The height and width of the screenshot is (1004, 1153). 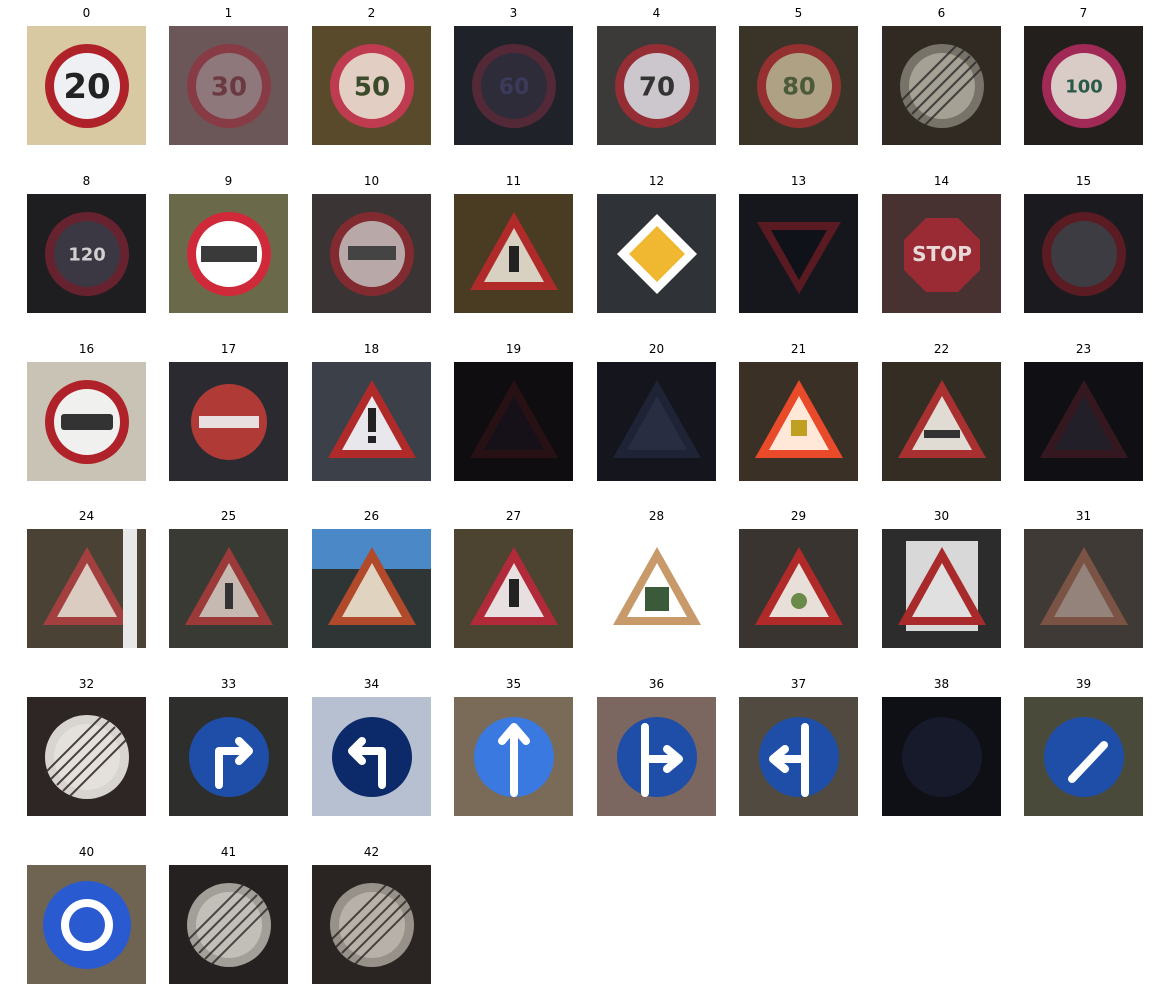 I want to click on sign-tile: 33, so click(x=228, y=745).